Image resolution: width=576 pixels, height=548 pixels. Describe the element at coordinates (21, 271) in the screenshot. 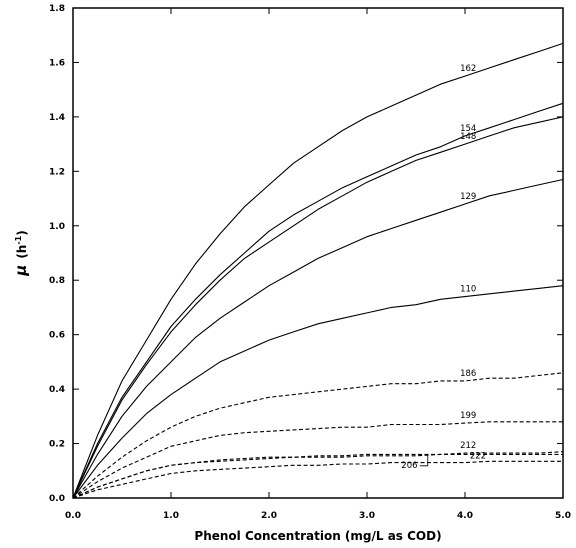

I see `y-axis-symbol: μ` at that location.